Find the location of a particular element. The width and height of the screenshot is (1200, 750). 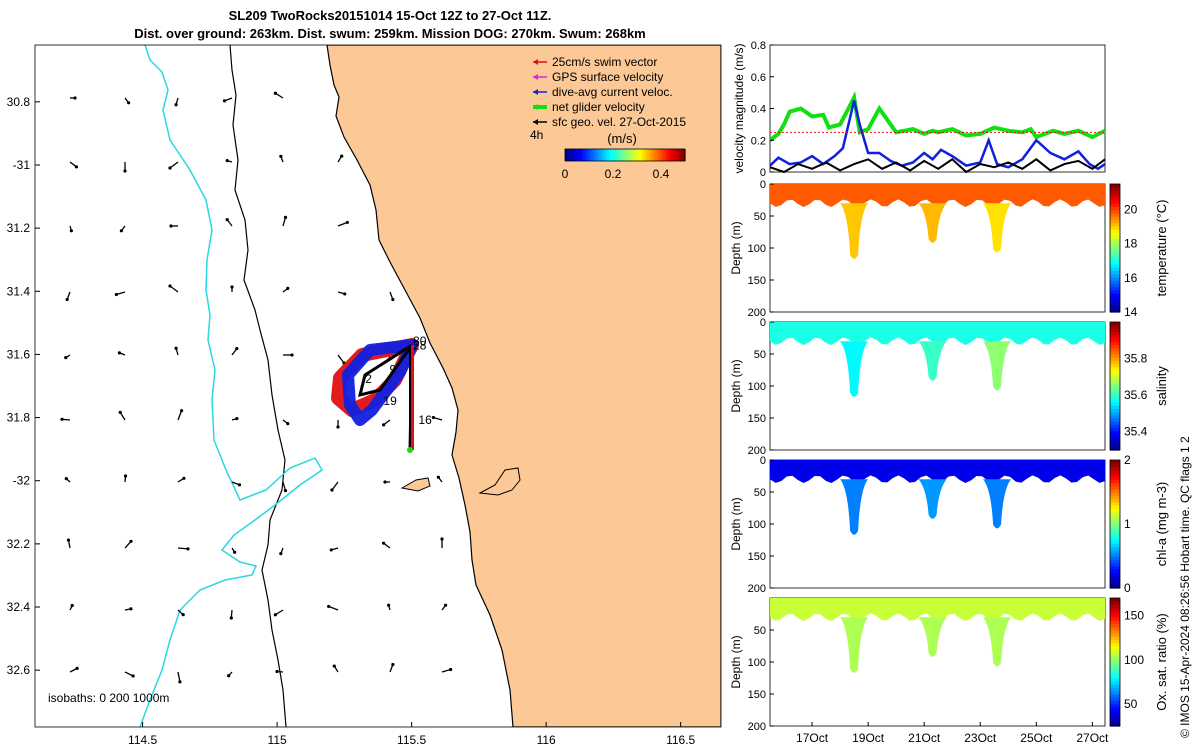

velocity-y-tick-label: 0.6 is located at coordinates (758, 78).